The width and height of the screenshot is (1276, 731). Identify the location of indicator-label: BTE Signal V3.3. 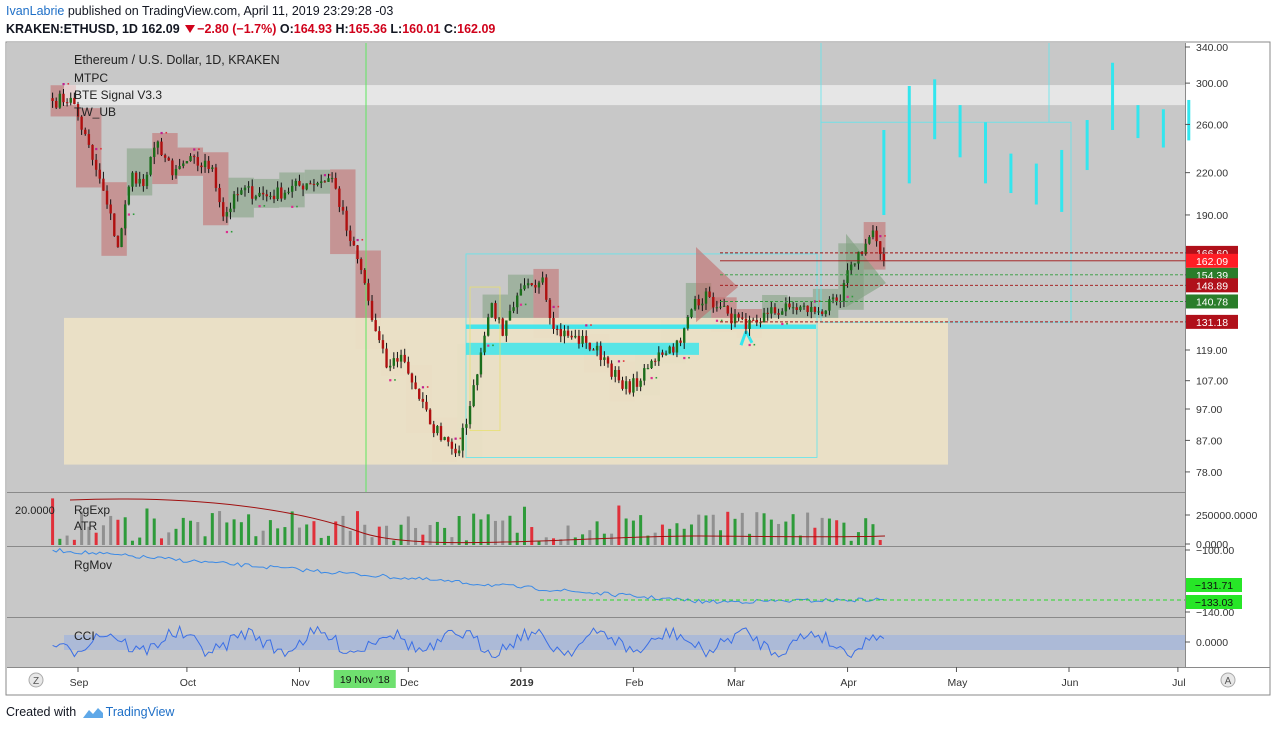
(118, 95).